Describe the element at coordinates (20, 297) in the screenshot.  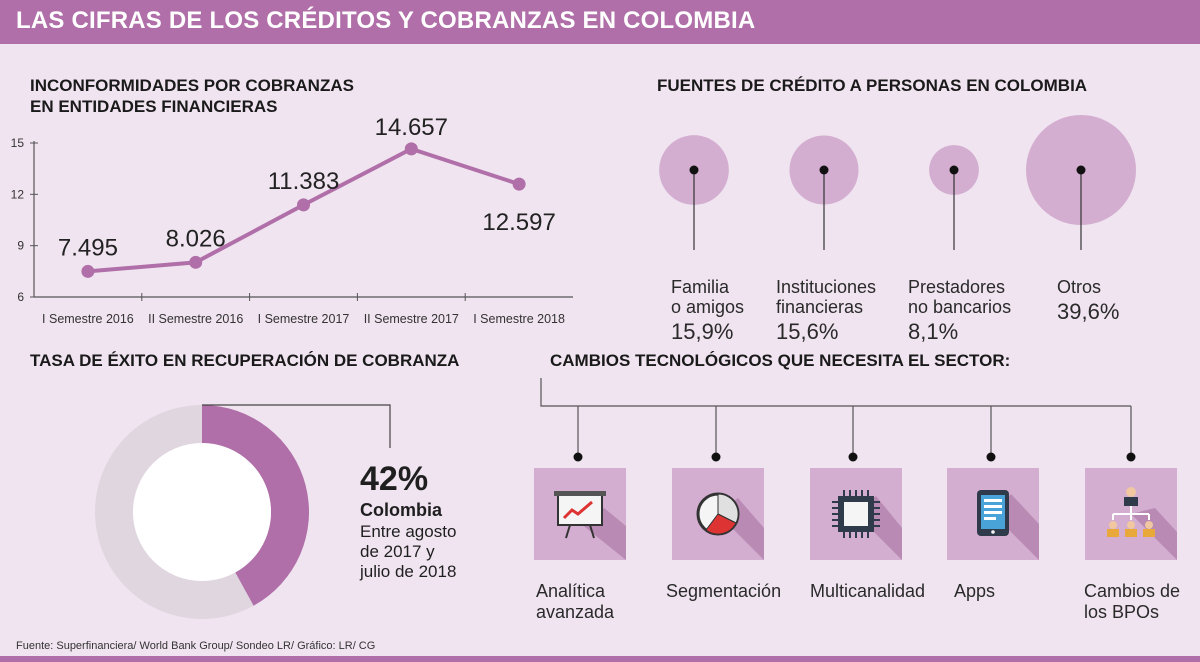
I see `y-tick-label: 6` at that location.